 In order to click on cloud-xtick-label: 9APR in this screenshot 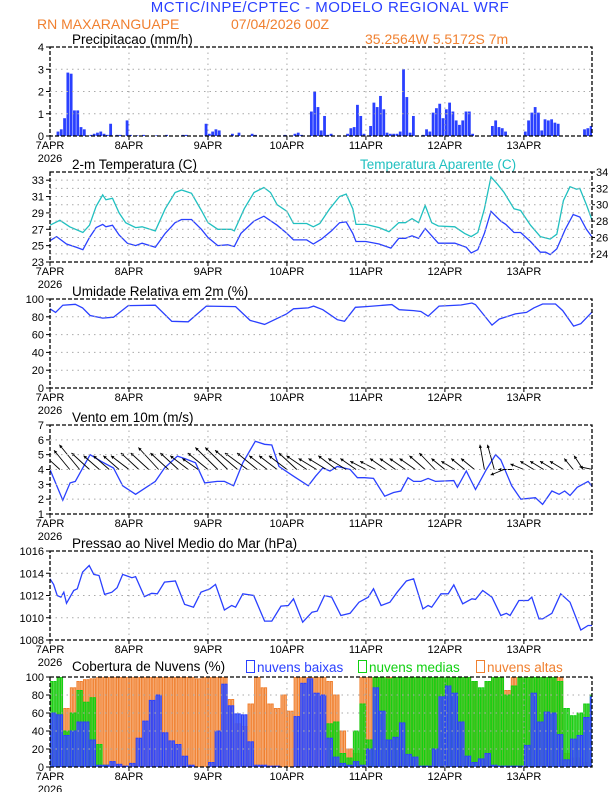, I will do `click(208, 777)`.